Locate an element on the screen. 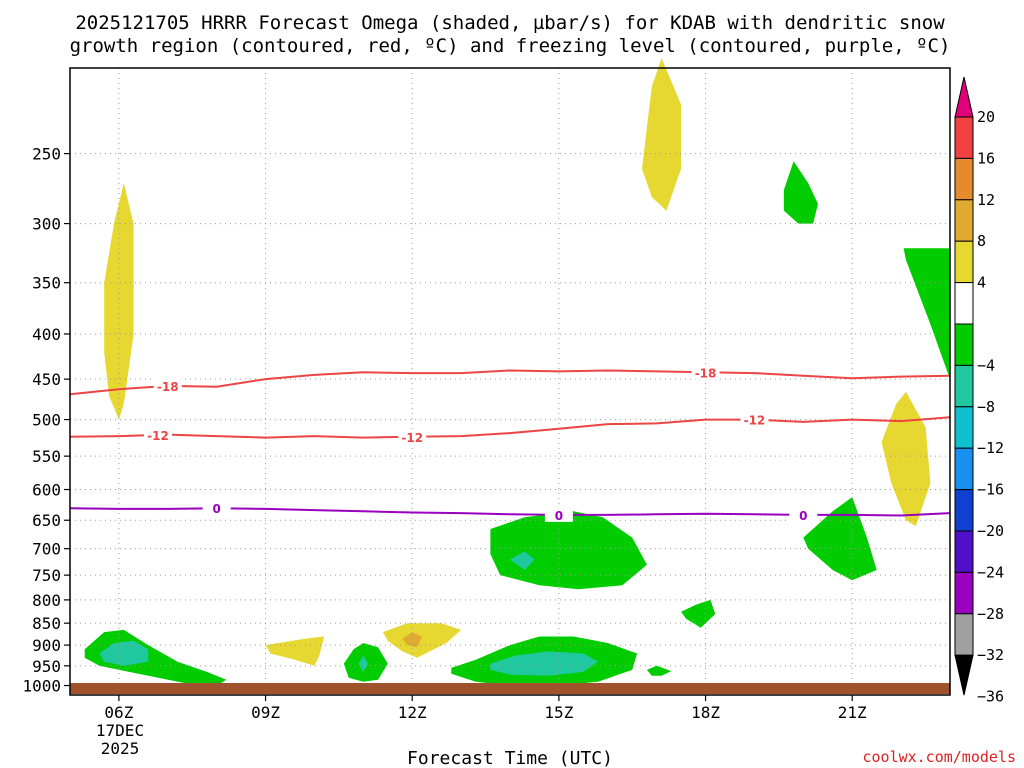 The height and width of the screenshot is (768, 1024). contour-label-bg--12-2 is located at coordinates (754, 419).